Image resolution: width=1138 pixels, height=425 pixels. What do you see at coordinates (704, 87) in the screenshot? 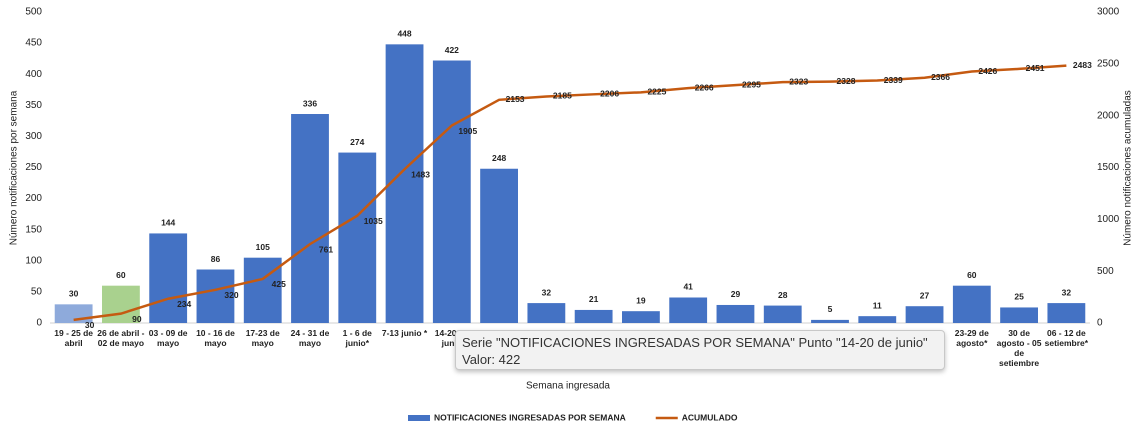
I see `line-value-label: 2266` at bounding box center [704, 87].